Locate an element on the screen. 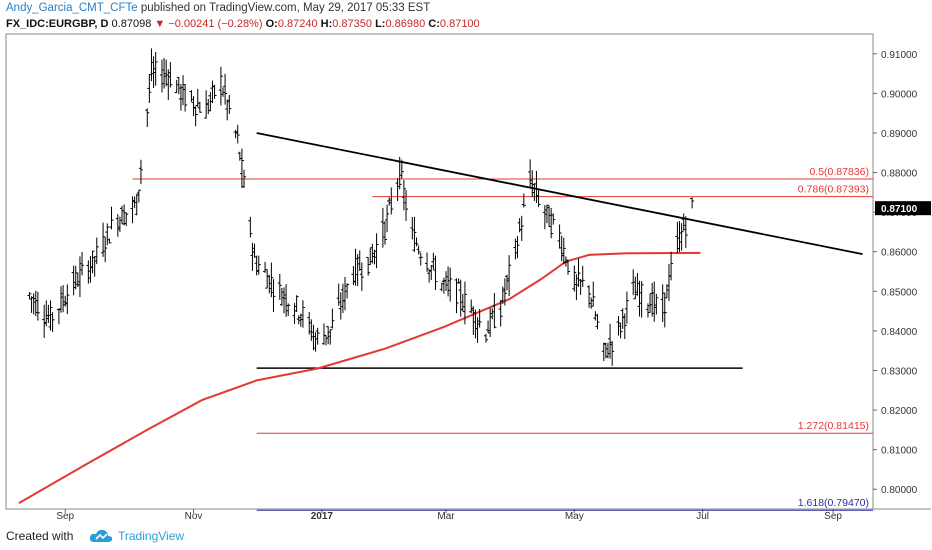 The image size is (932, 550). current-price-tag is located at coordinates (903, 208).